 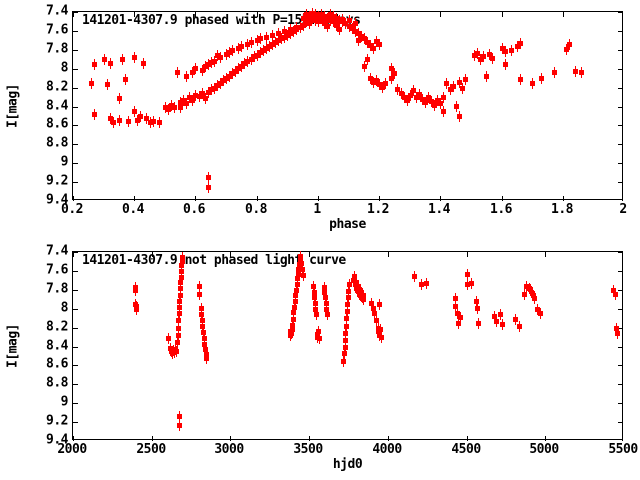 What do you see at coordinates (221, 20) in the screenshot?
I see `phased-plot-title: 141201-4307.9 phased with P=153.70days` at bounding box center [221, 20].